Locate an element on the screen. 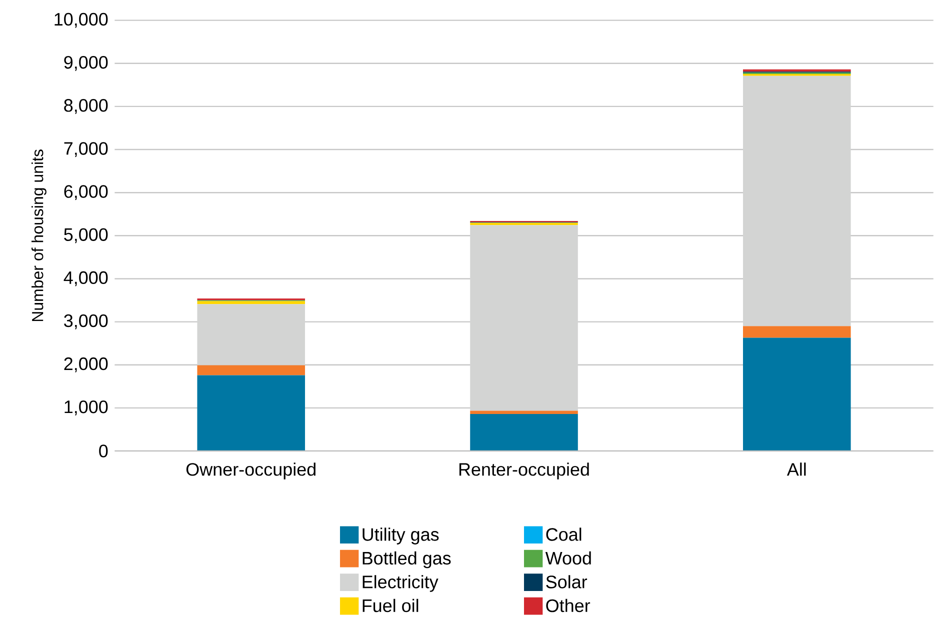 The image size is (934, 620). legend-label: Bottled gas is located at coordinates (406, 559).